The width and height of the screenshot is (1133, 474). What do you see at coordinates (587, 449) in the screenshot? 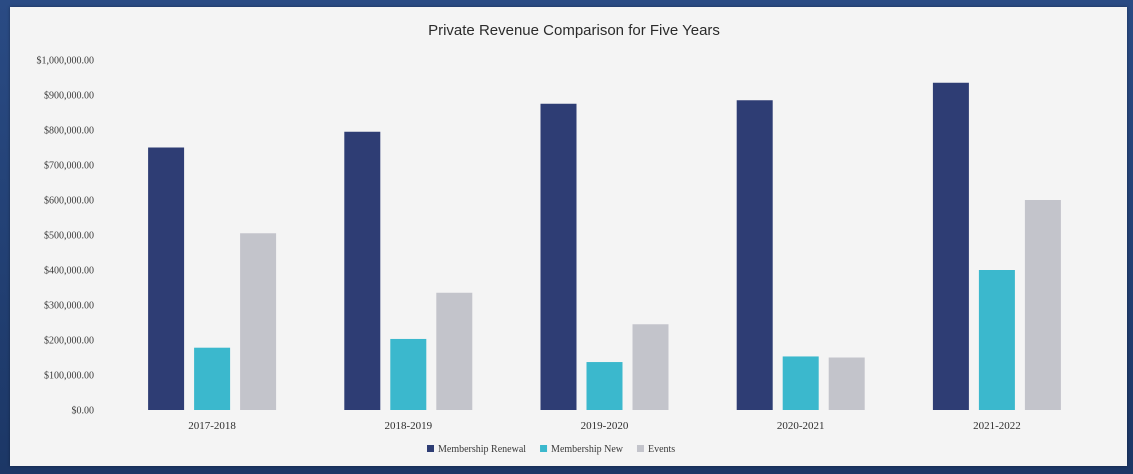
I see `legend-entry: Membership New` at bounding box center [587, 449].